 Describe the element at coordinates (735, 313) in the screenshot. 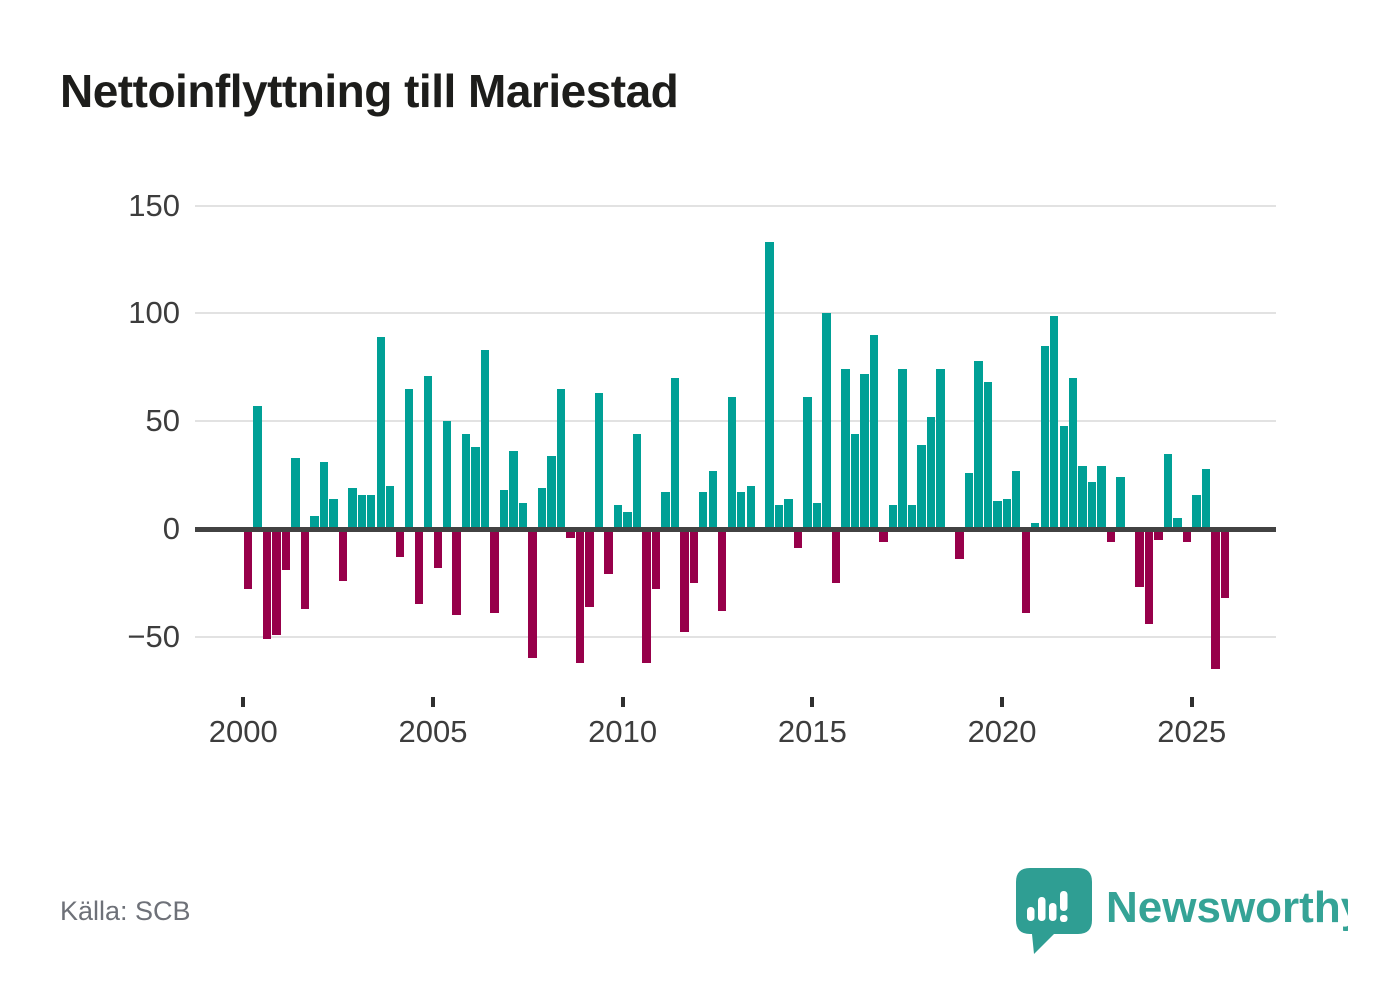

I see `gridline-y100` at that location.